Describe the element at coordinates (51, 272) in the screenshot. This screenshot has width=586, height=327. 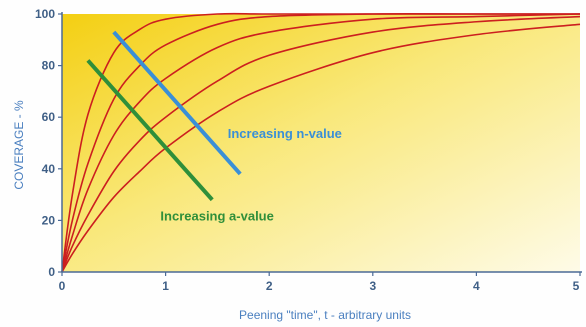
I see `y-tick-label: 0` at that location.